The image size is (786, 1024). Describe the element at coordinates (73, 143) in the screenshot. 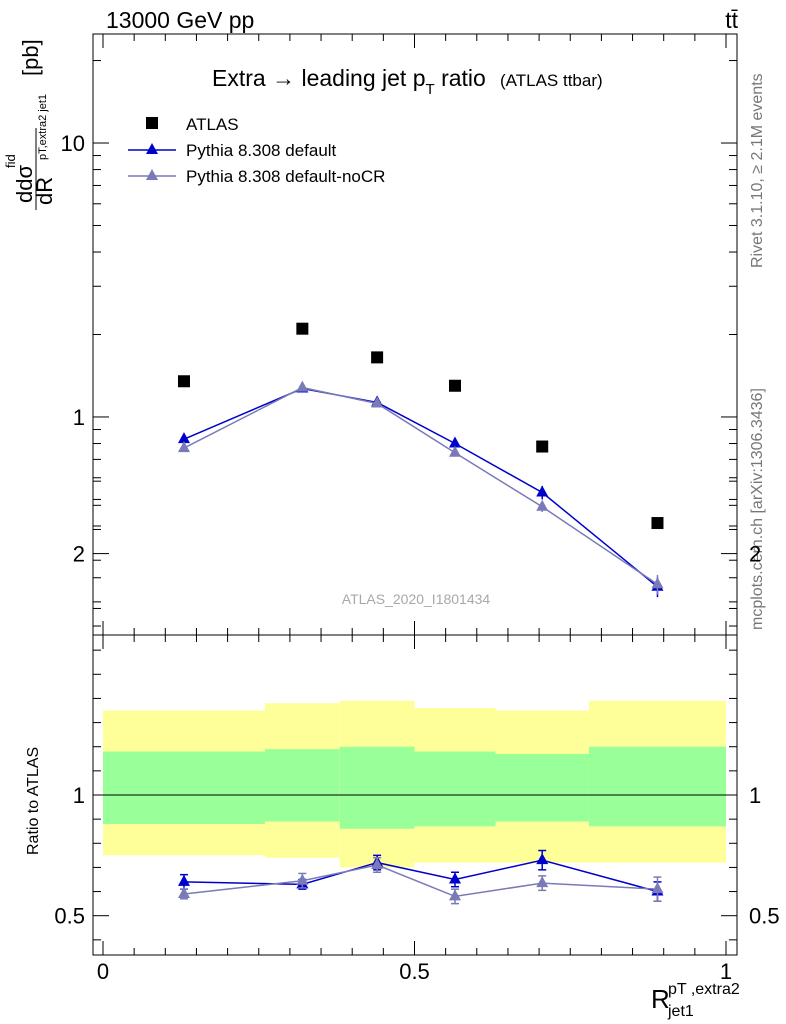

I see `y-tick-label: 10` at that location.